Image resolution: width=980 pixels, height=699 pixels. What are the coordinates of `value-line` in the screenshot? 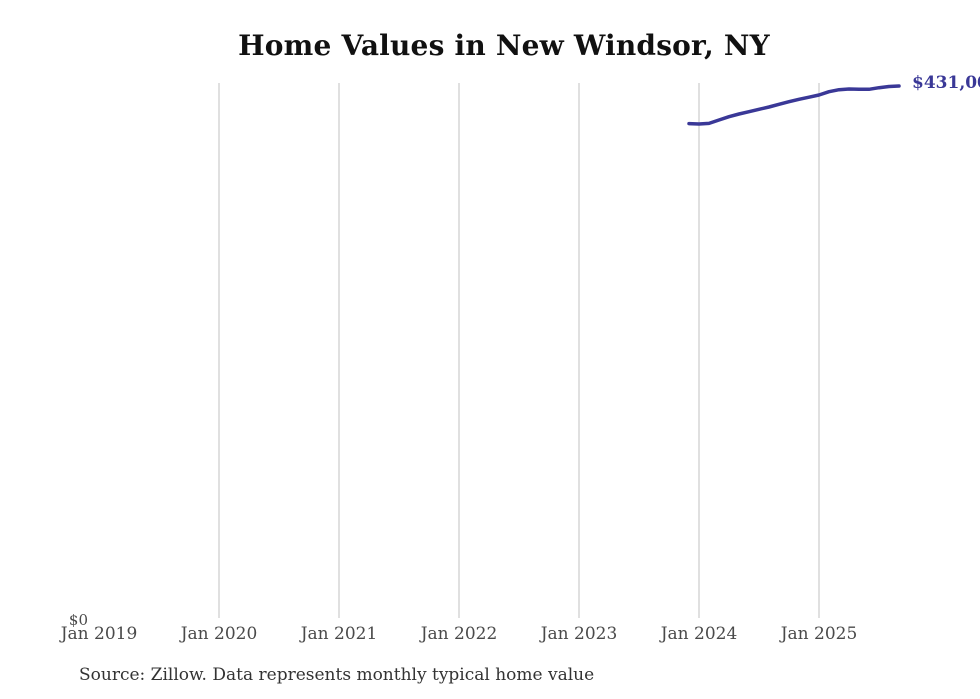 It's located at (794, 105).